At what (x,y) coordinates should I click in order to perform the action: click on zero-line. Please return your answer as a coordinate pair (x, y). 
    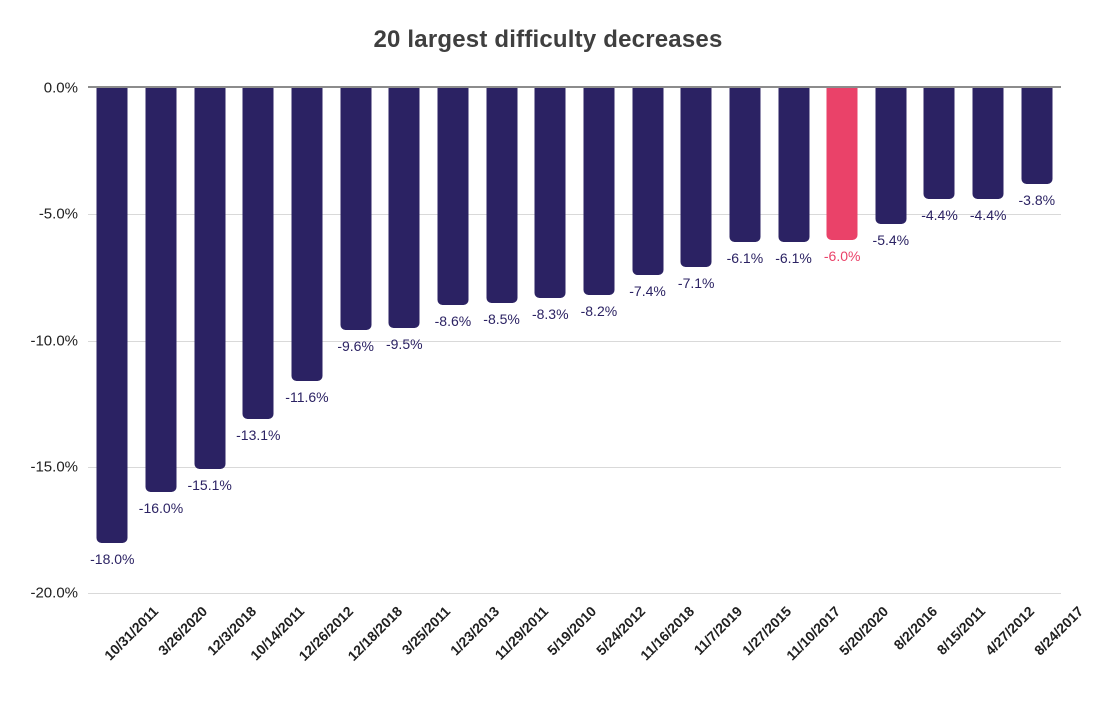
    Looking at the image, I should click on (574, 87).